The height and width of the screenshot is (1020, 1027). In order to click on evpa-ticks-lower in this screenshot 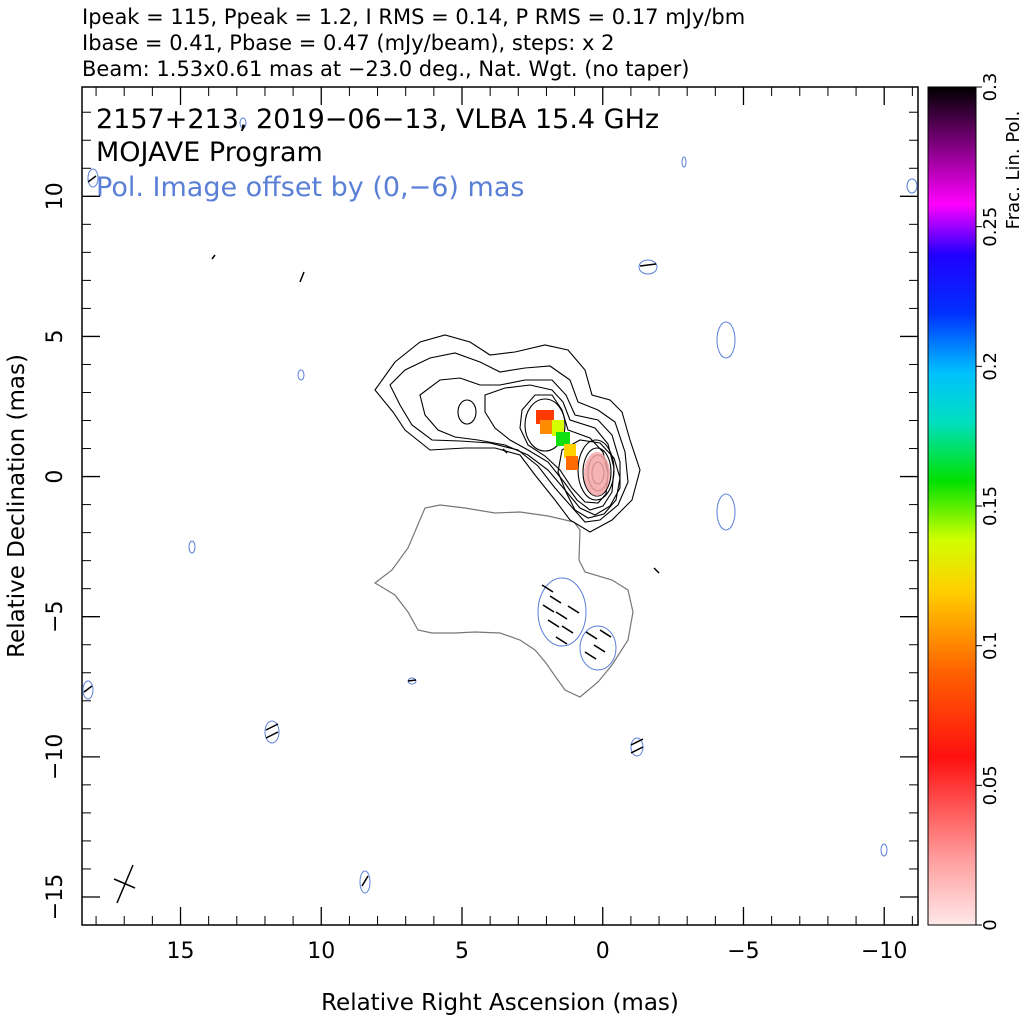, I will do `click(576, 622)`.